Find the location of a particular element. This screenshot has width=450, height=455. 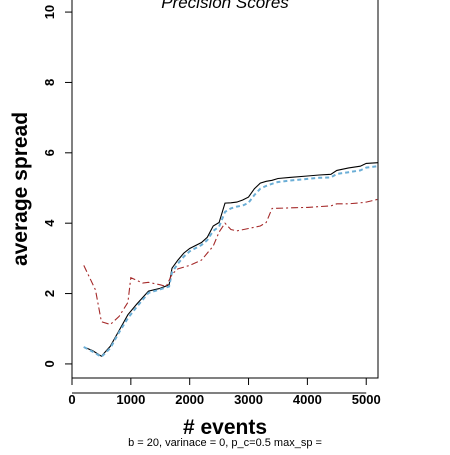

y-axis-title: average spread is located at coordinates (20, 189).